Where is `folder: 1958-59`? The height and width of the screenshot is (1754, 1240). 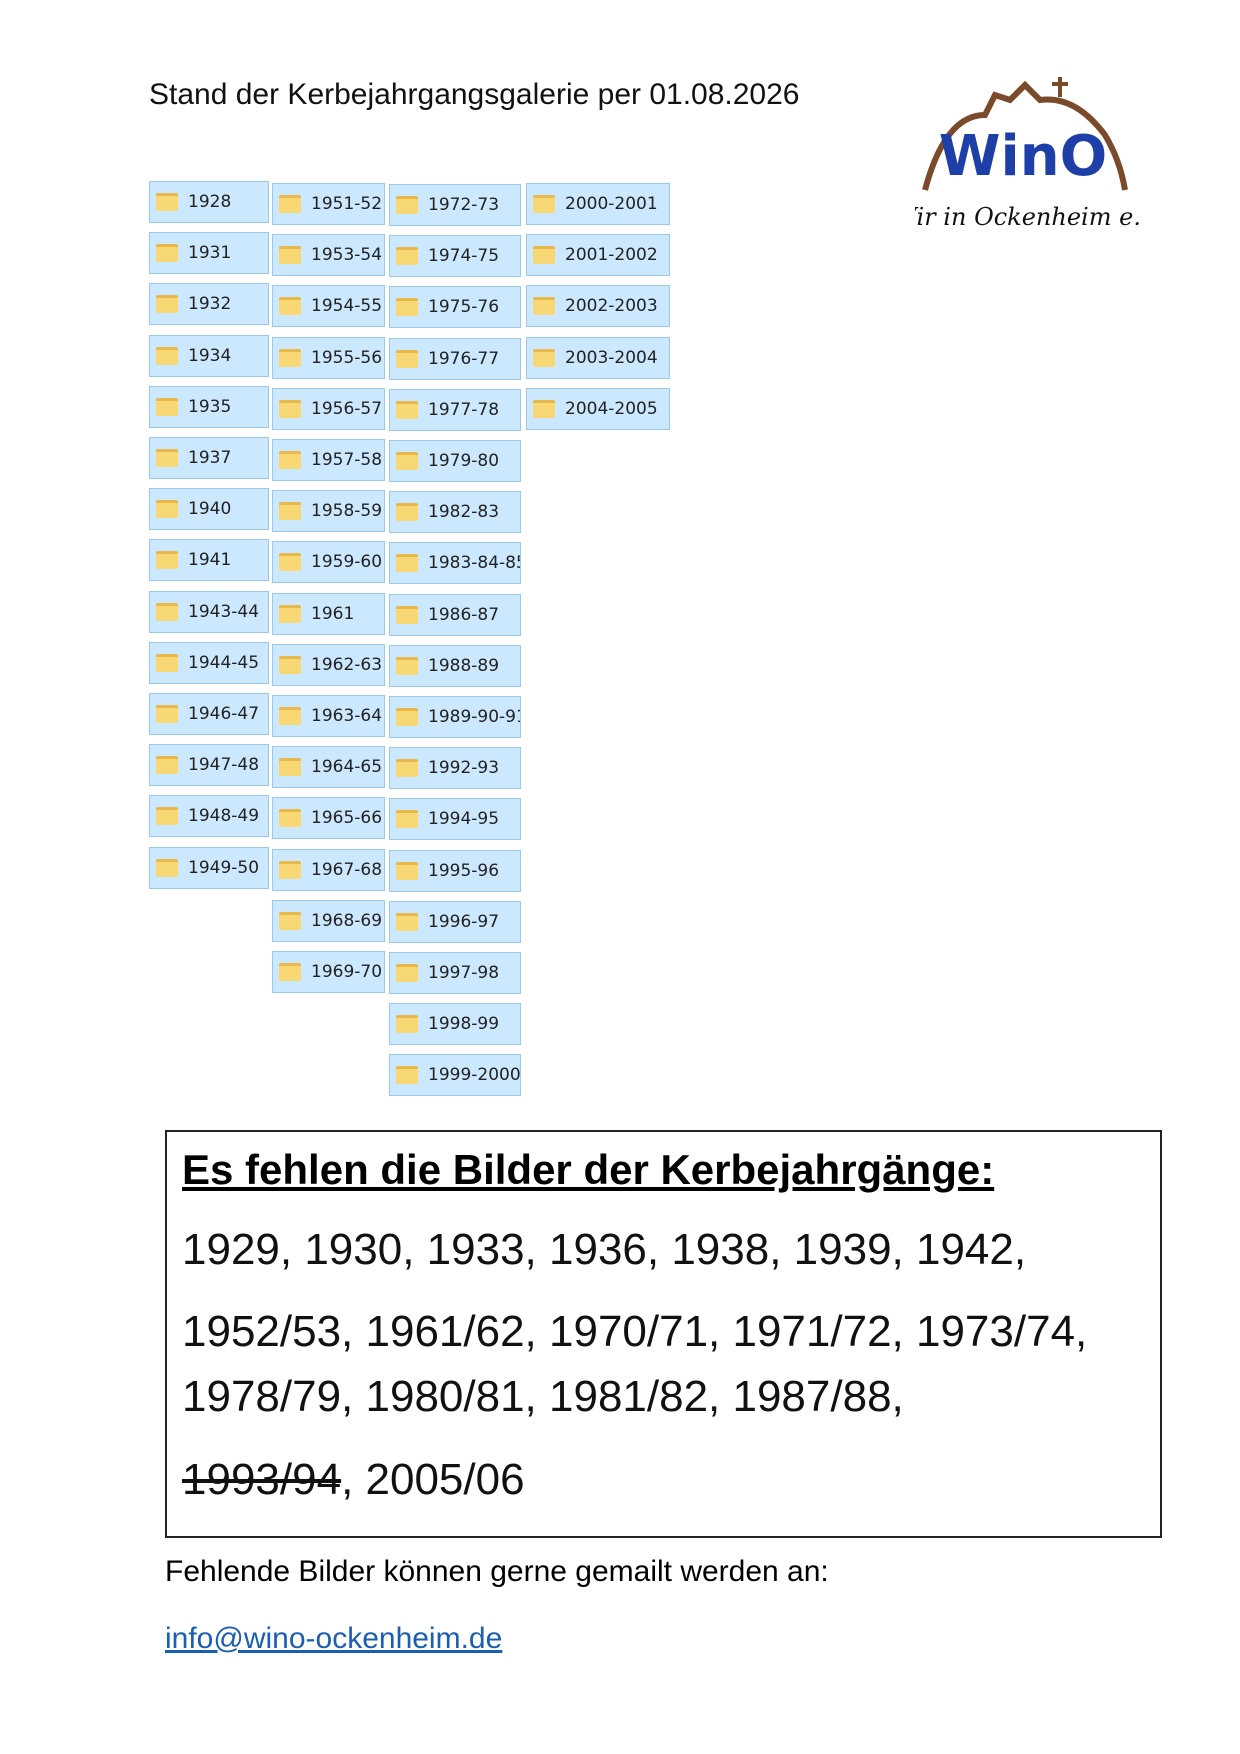
folder: 1958-59 is located at coordinates (328, 511).